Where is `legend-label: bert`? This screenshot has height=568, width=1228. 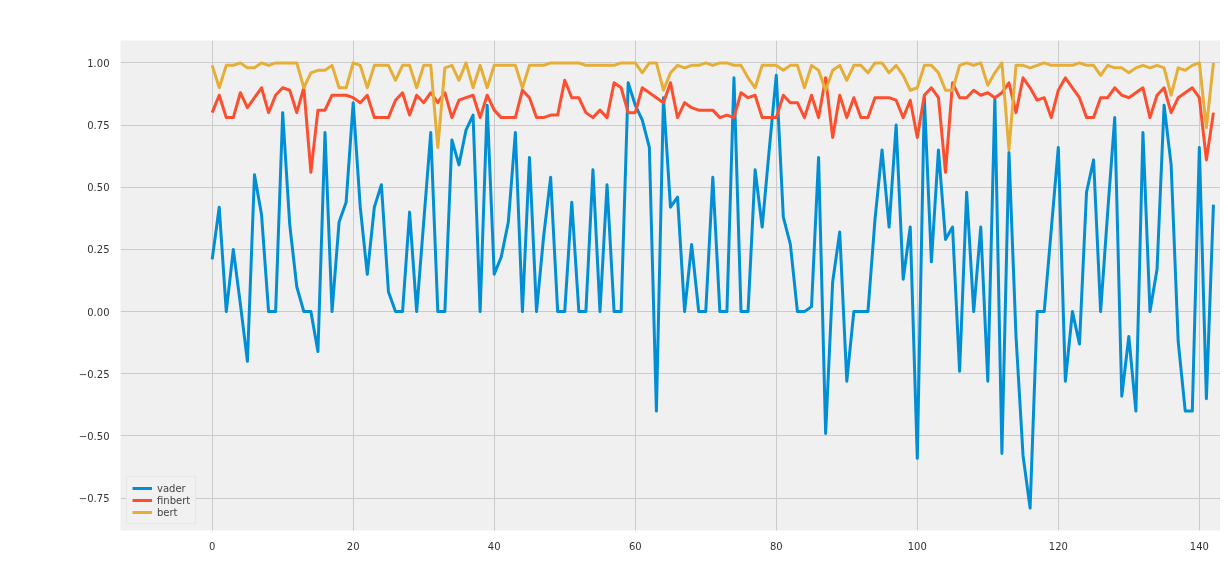 legend-label: bert is located at coordinates (167, 512).